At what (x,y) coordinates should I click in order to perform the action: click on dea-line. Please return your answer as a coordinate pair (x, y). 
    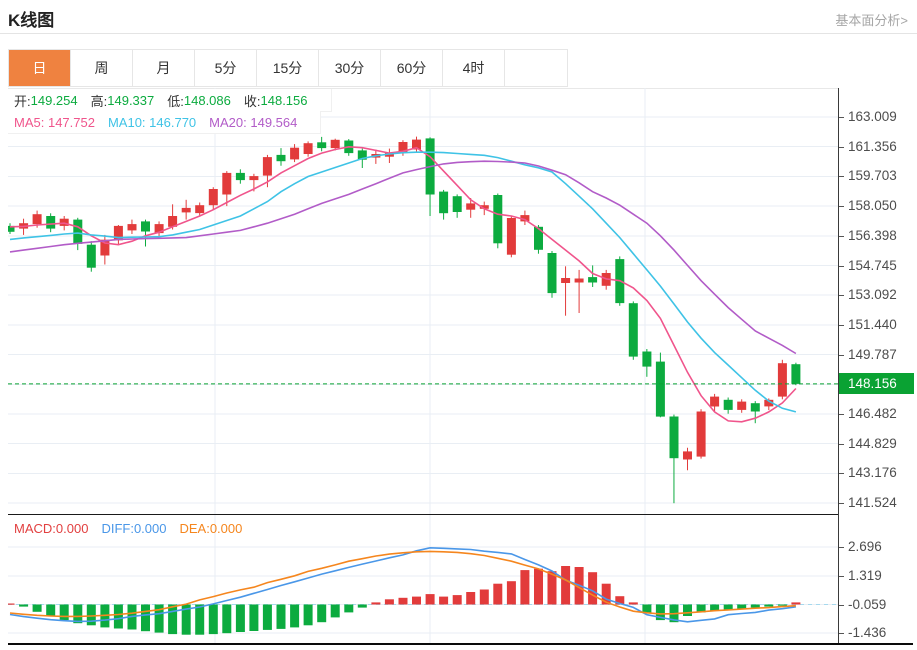
    Looking at the image, I should click on (402, 584).